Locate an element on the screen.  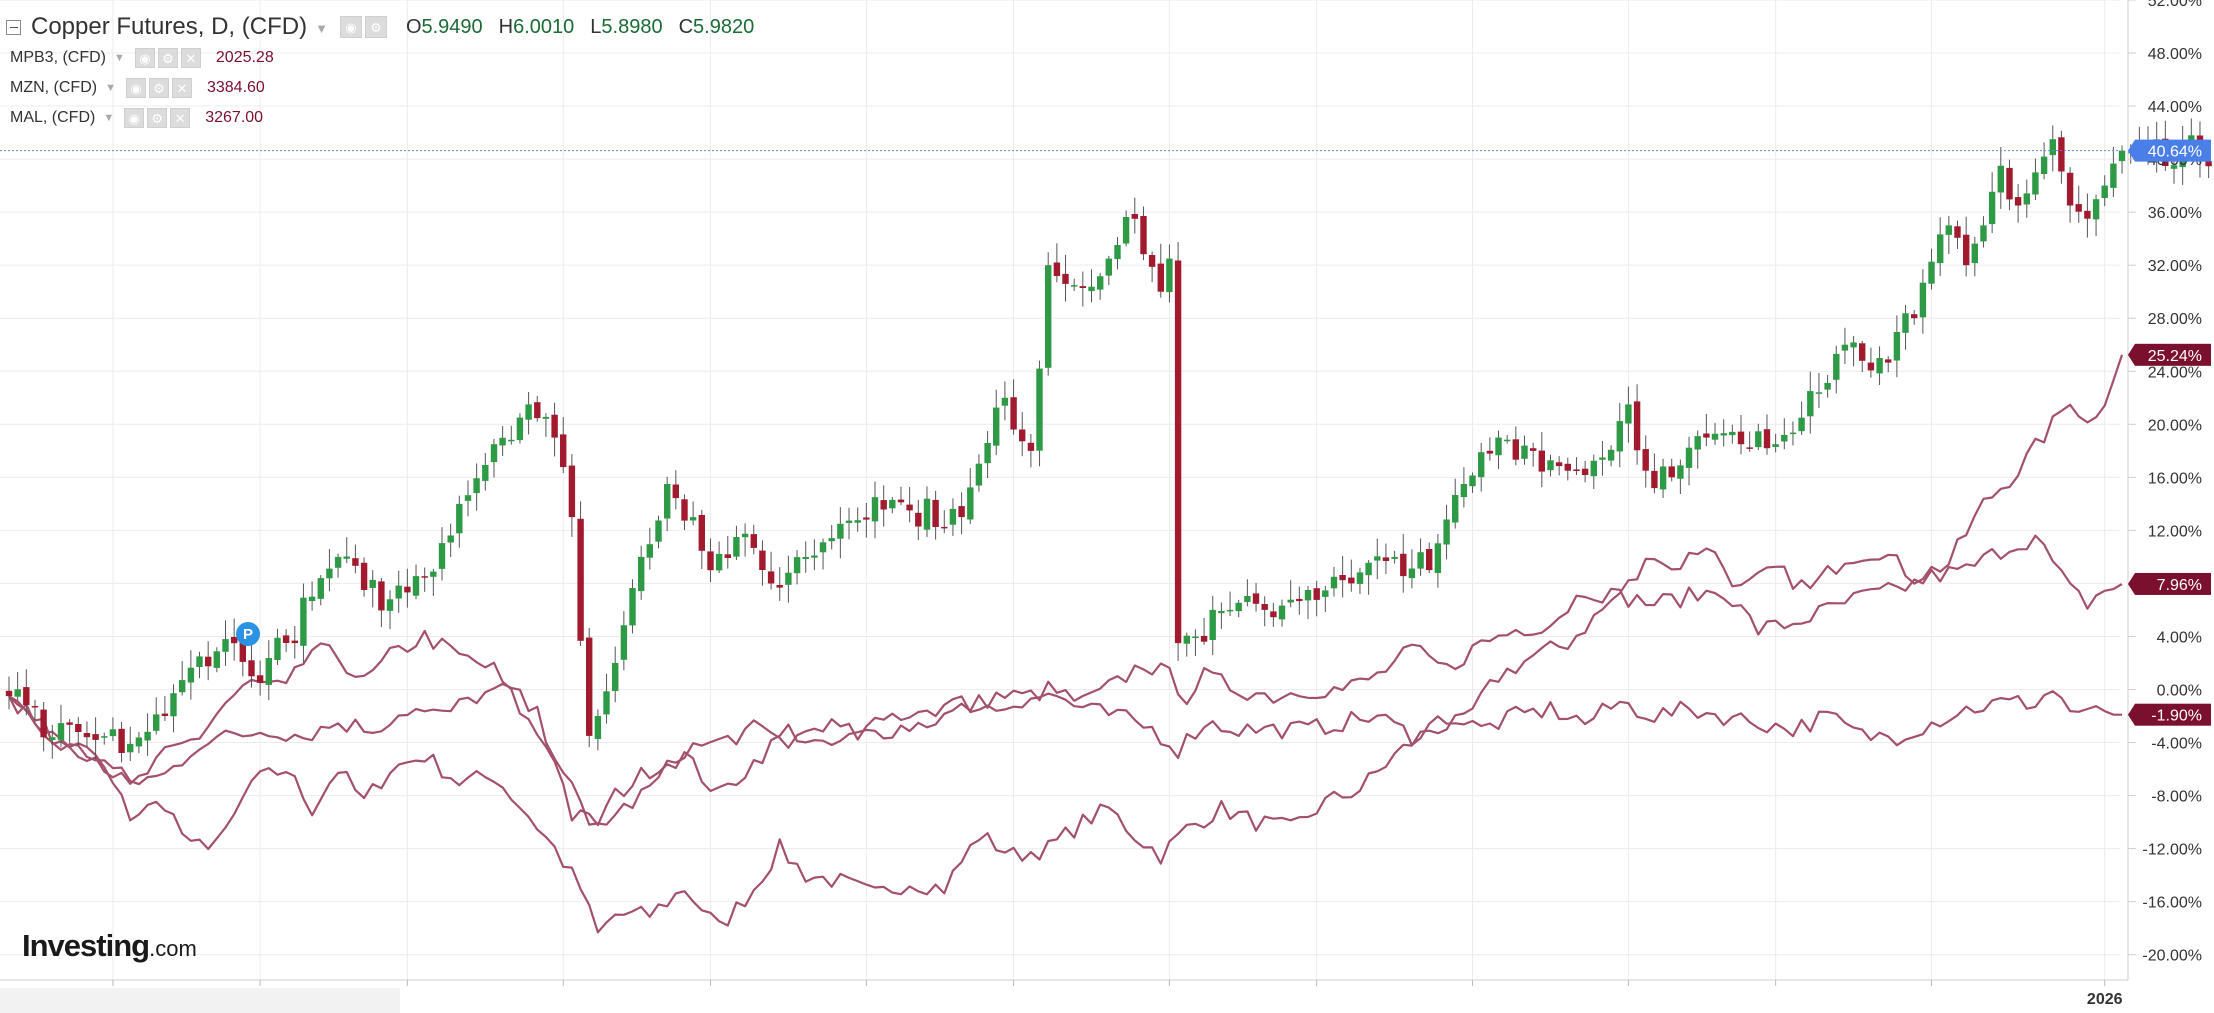
overlay-name: MPB3, (CFD) is located at coordinates (58, 57).